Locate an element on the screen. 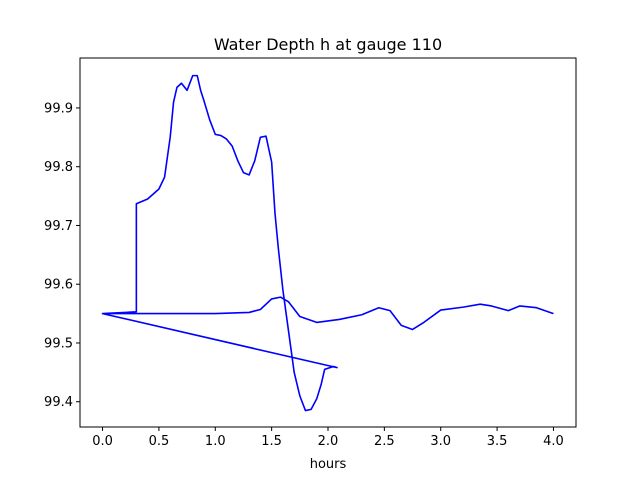 This screenshot has width=640, height=484. y-tick-label: 99.4 is located at coordinates (58, 402).